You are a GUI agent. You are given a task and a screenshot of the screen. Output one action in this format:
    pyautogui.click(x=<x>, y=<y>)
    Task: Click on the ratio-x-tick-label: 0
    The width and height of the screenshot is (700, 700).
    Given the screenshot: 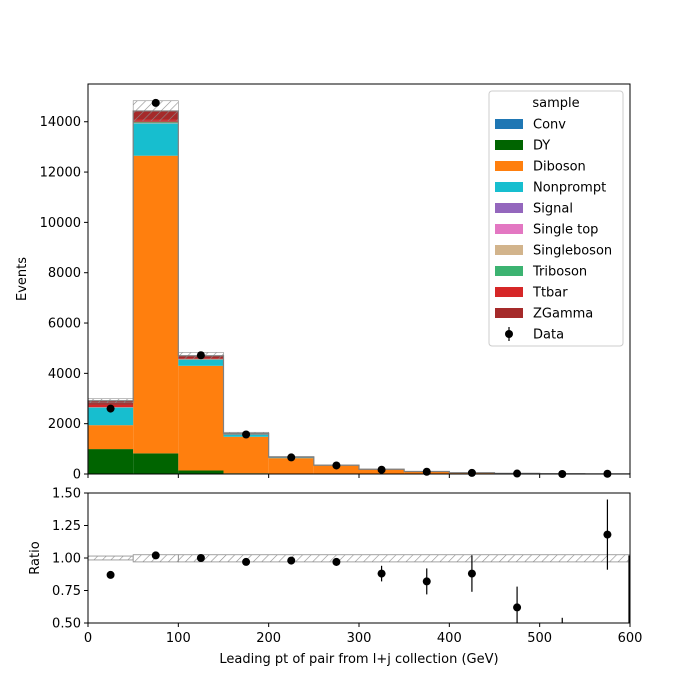 What is the action you would take?
    pyautogui.click(x=88, y=638)
    